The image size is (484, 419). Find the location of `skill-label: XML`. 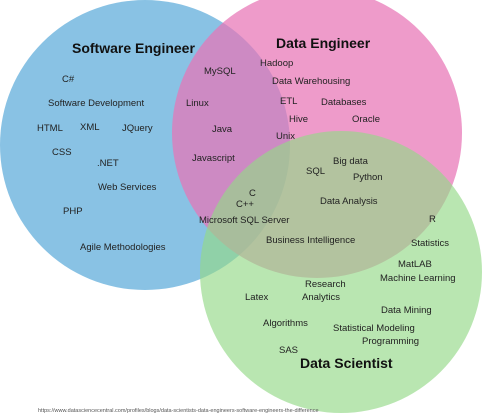

skill-label: XML is located at coordinates (90, 127).